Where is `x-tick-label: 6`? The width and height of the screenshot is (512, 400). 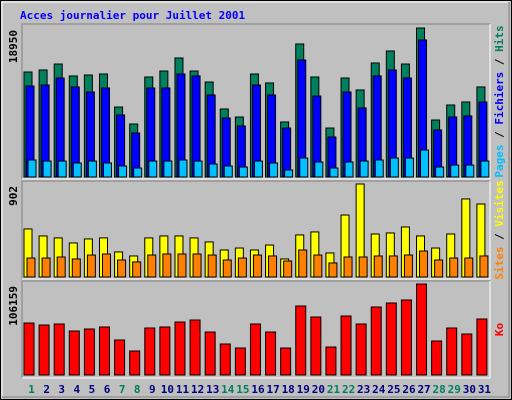 x-tick-label: 6 is located at coordinates (107, 389).